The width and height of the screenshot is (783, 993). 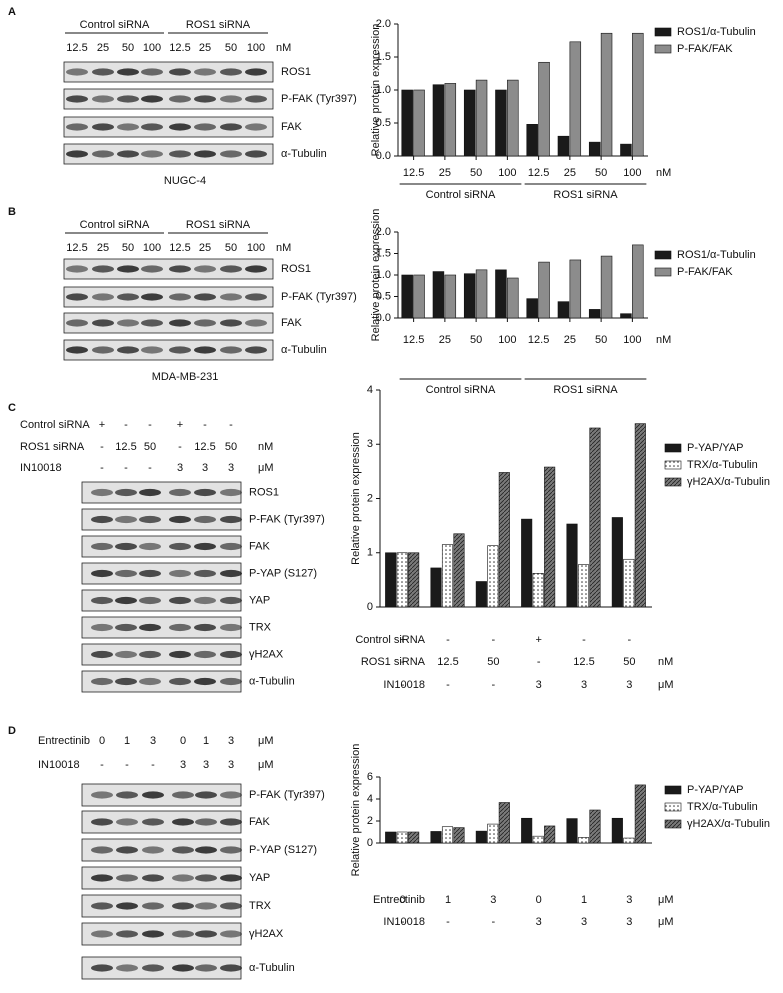 I want to click on treatment-value: 1, so click(x=206, y=741).